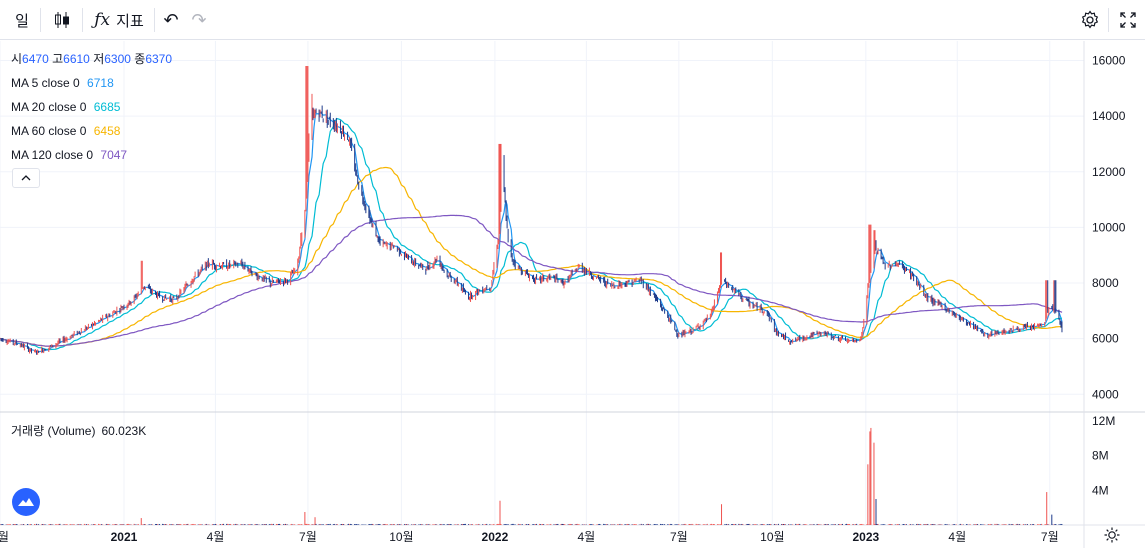 The height and width of the screenshot is (548, 1145). I want to click on tradingview-logo, so click(26, 502).